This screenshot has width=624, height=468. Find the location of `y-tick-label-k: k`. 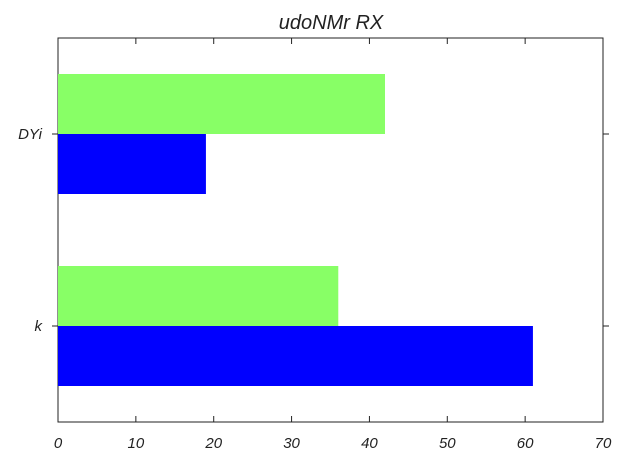

y-tick-label-k: k is located at coordinates (39, 326).